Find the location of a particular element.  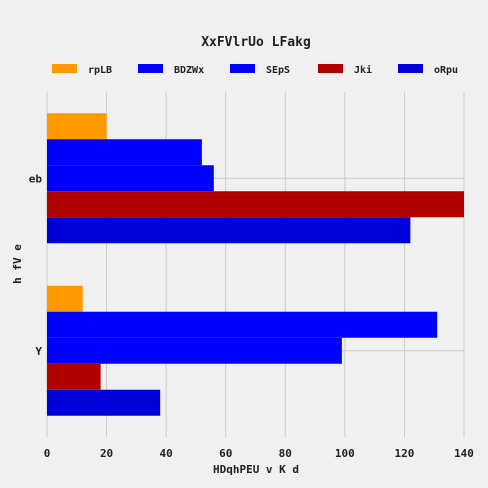

y-axis-ticks: eb Y is located at coordinates (36, 265).